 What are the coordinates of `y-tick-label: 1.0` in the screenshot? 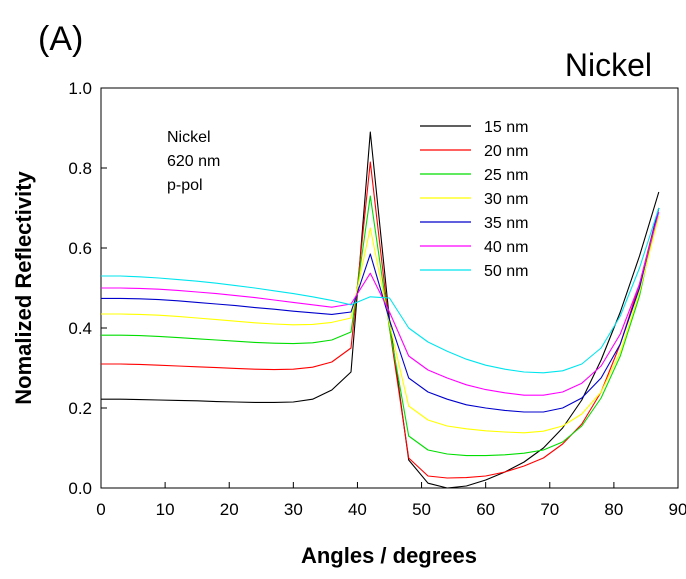 It's located at (80, 88).